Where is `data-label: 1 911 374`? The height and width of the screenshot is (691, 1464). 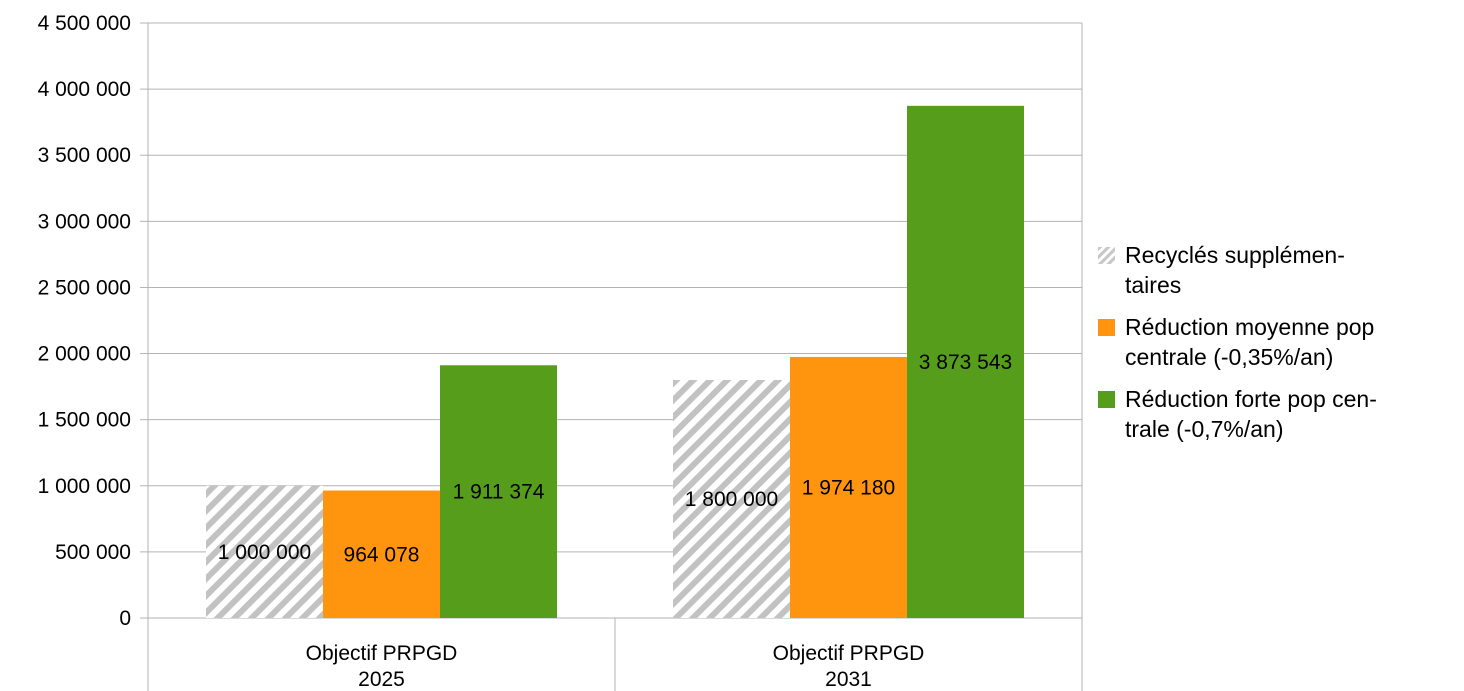 data-label: 1 911 374 is located at coordinates (499, 492).